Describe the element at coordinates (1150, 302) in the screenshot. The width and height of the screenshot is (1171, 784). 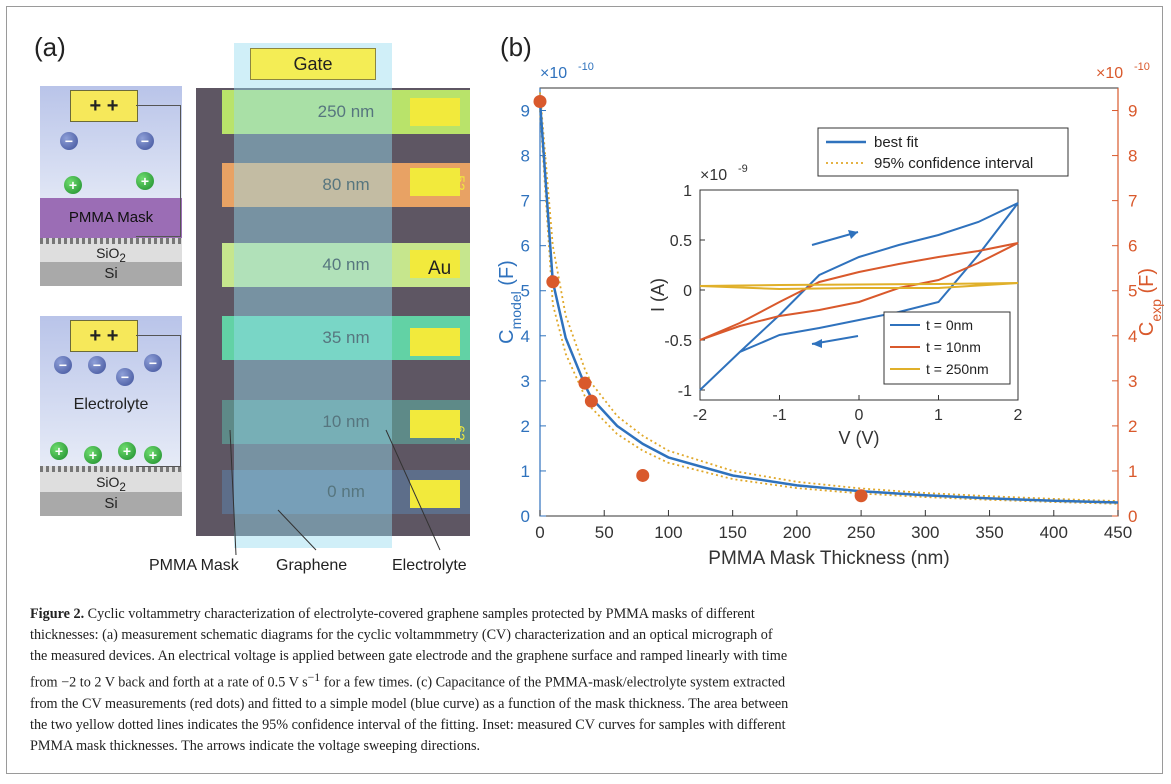
I see `y-axis-label-right: Cexp (F)` at that location.